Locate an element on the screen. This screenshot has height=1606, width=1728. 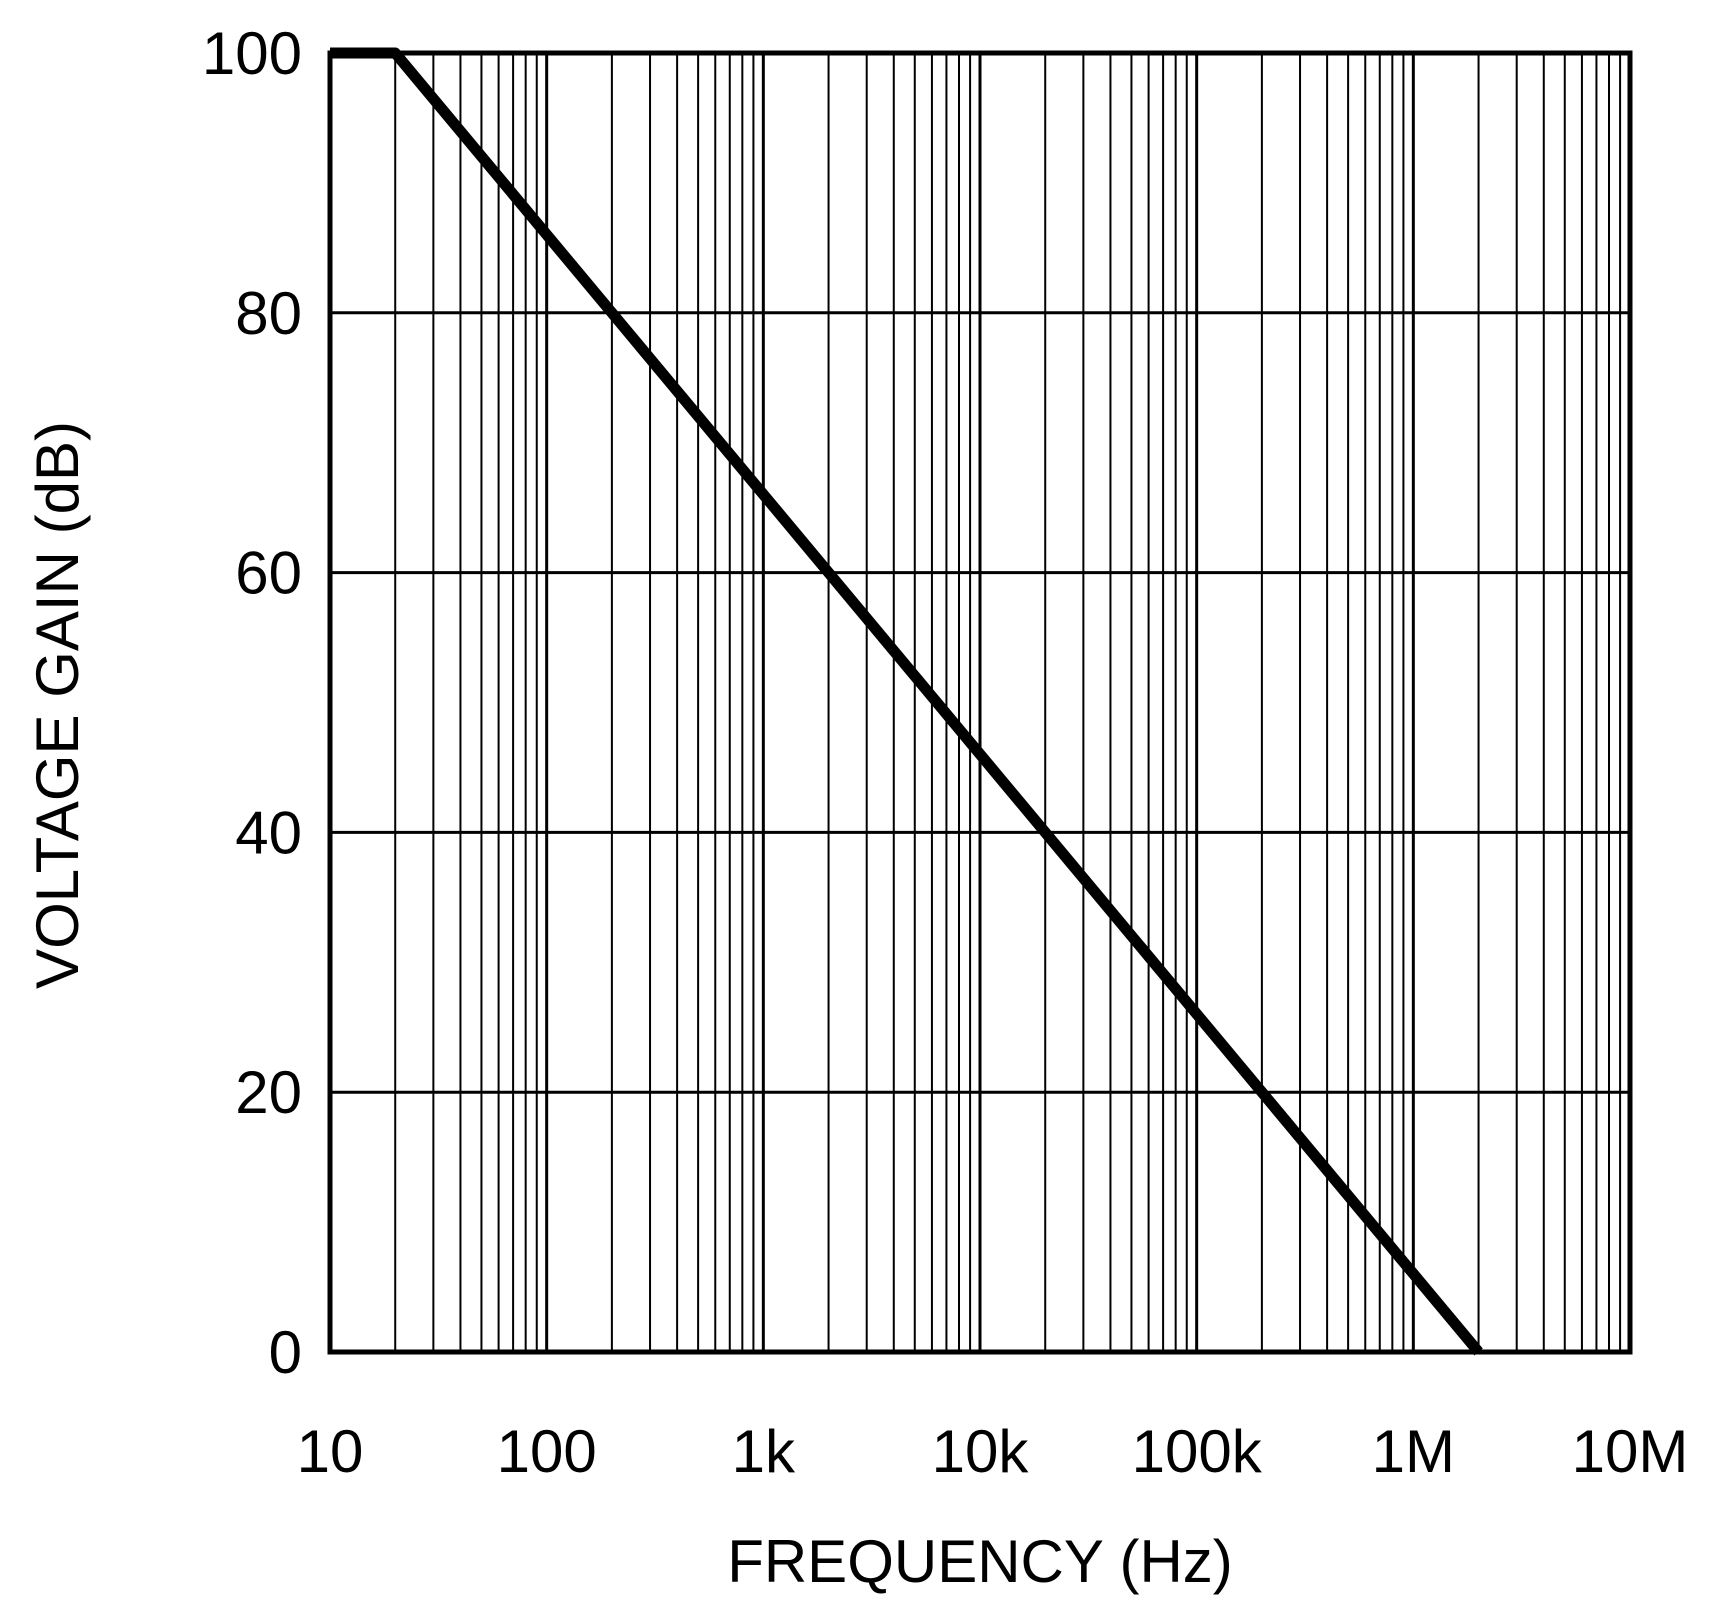
x-tick-label: 1M is located at coordinates (1413, 1451).